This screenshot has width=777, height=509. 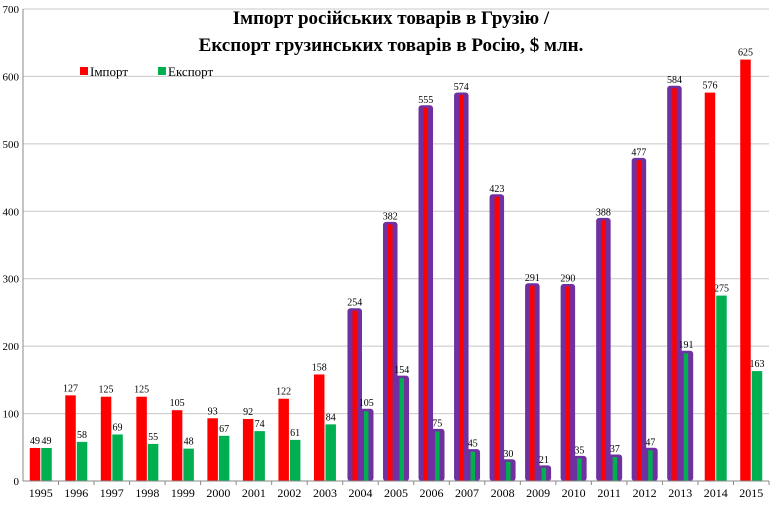 What do you see at coordinates (721, 388) in the screenshot?
I see `bar-export-2014` at bounding box center [721, 388].